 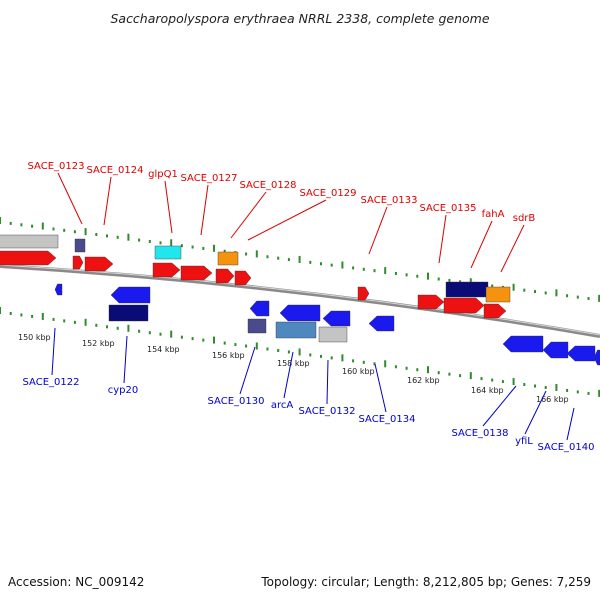 I want to click on gene-orange, so click(x=228, y=258).